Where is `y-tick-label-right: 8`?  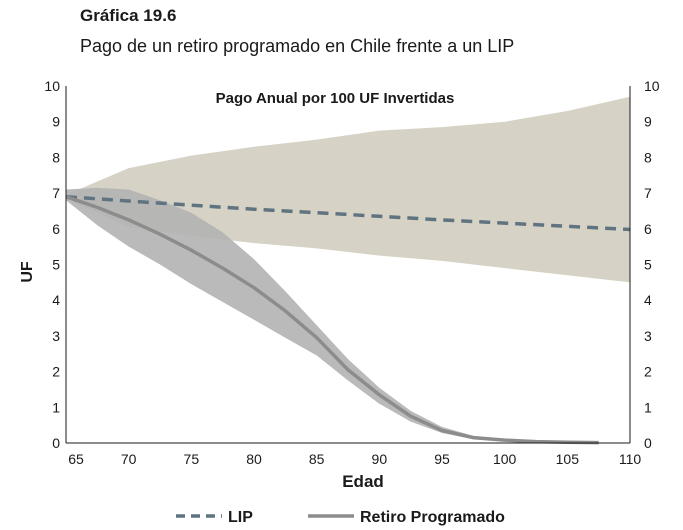
y-tick-label-right: 8 is located at coordinates (648, 157).